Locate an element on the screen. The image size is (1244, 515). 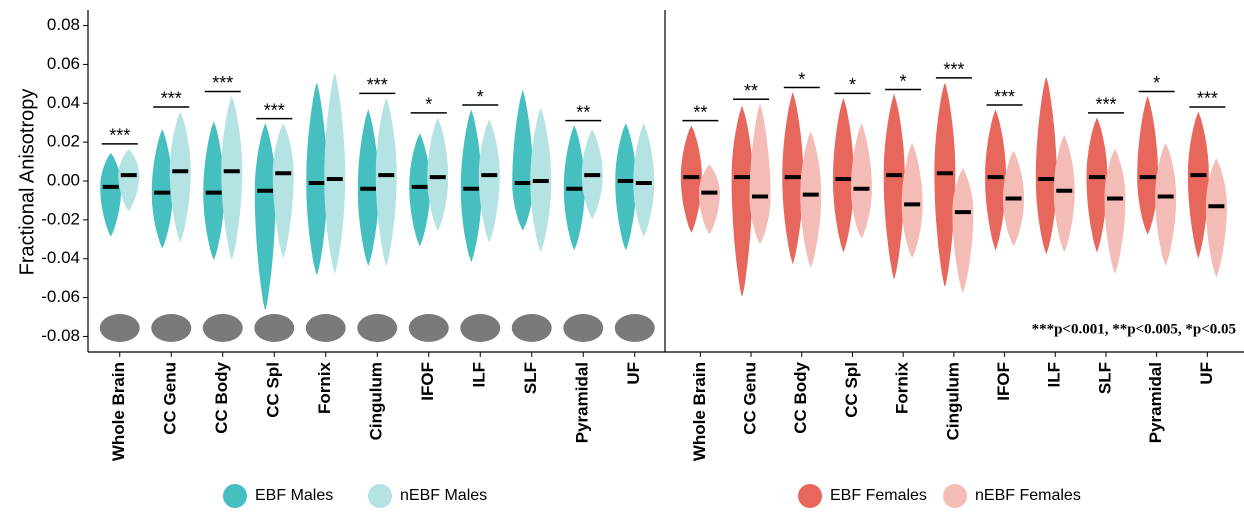
y-tick-label: -0.04 is located at coordinates (60, 257).